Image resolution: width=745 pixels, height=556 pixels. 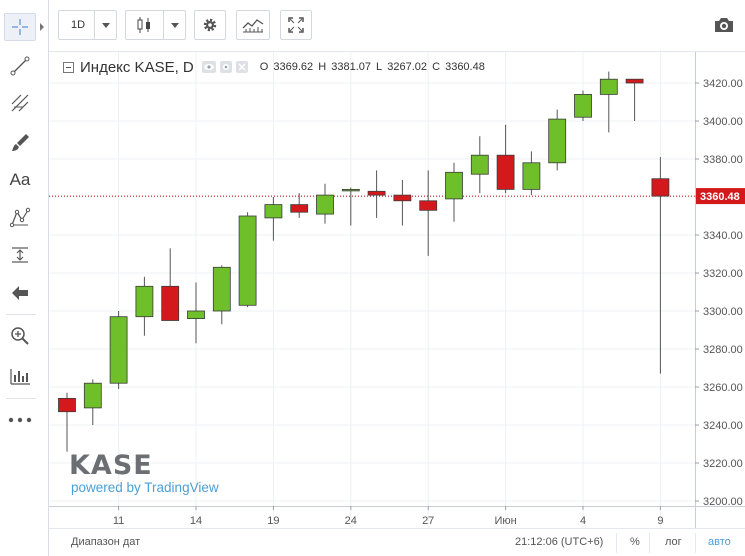 What do you see at coordinates (397, 542) in the screenshot?
I see `bottom-toolbar: Диапазон дат 21:12:06 (UTC+6) % лог авто` at bounding box center [397, 542].